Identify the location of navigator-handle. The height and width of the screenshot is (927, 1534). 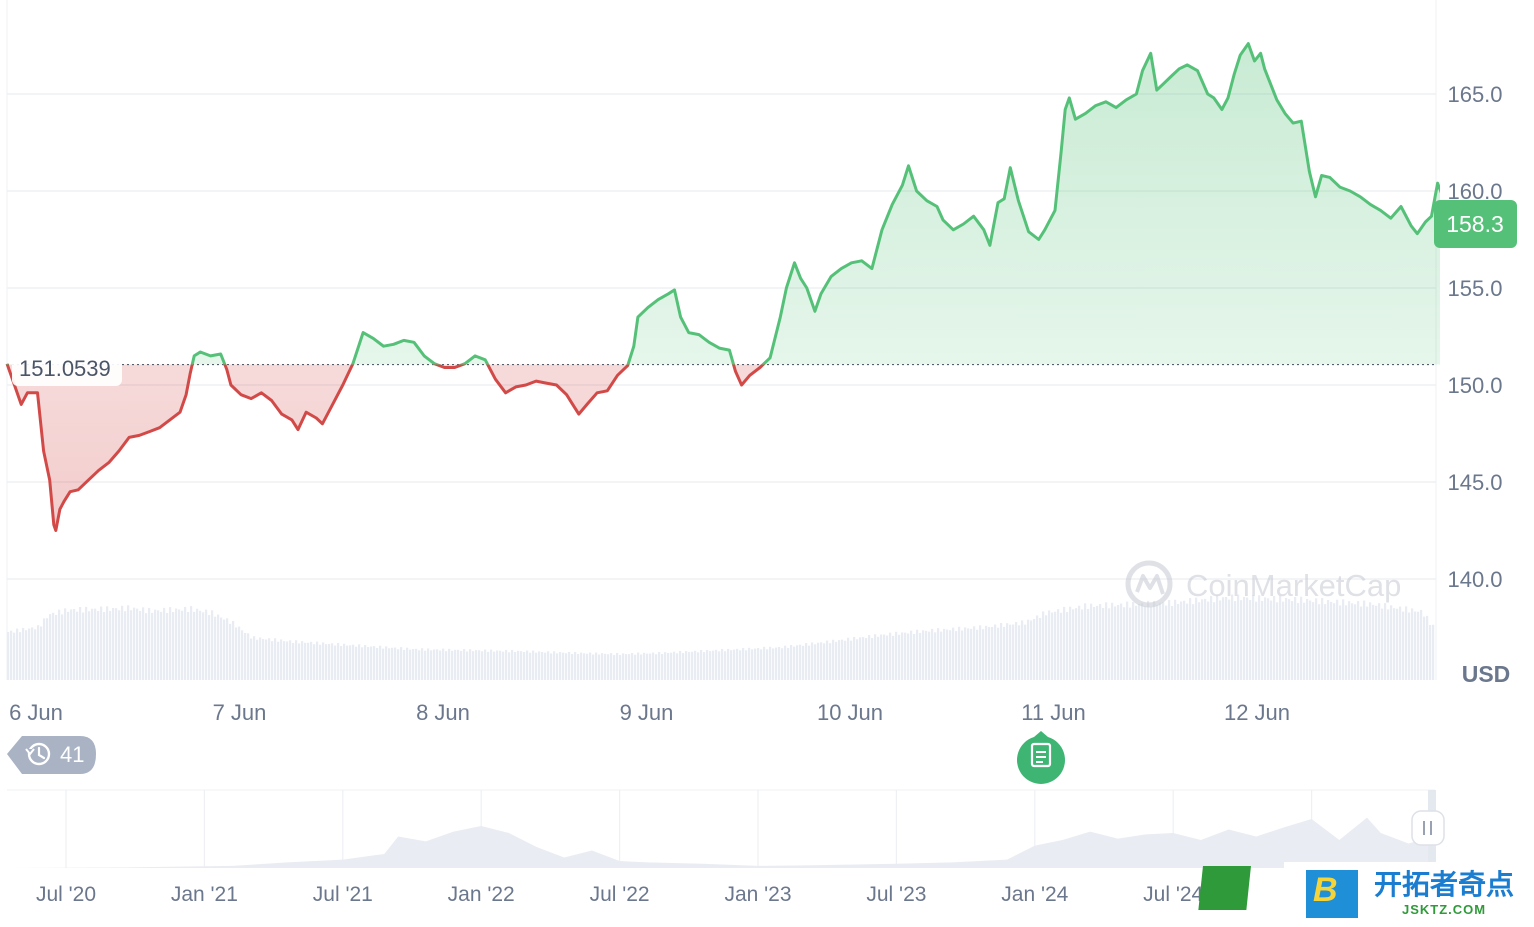
(1428, 828).